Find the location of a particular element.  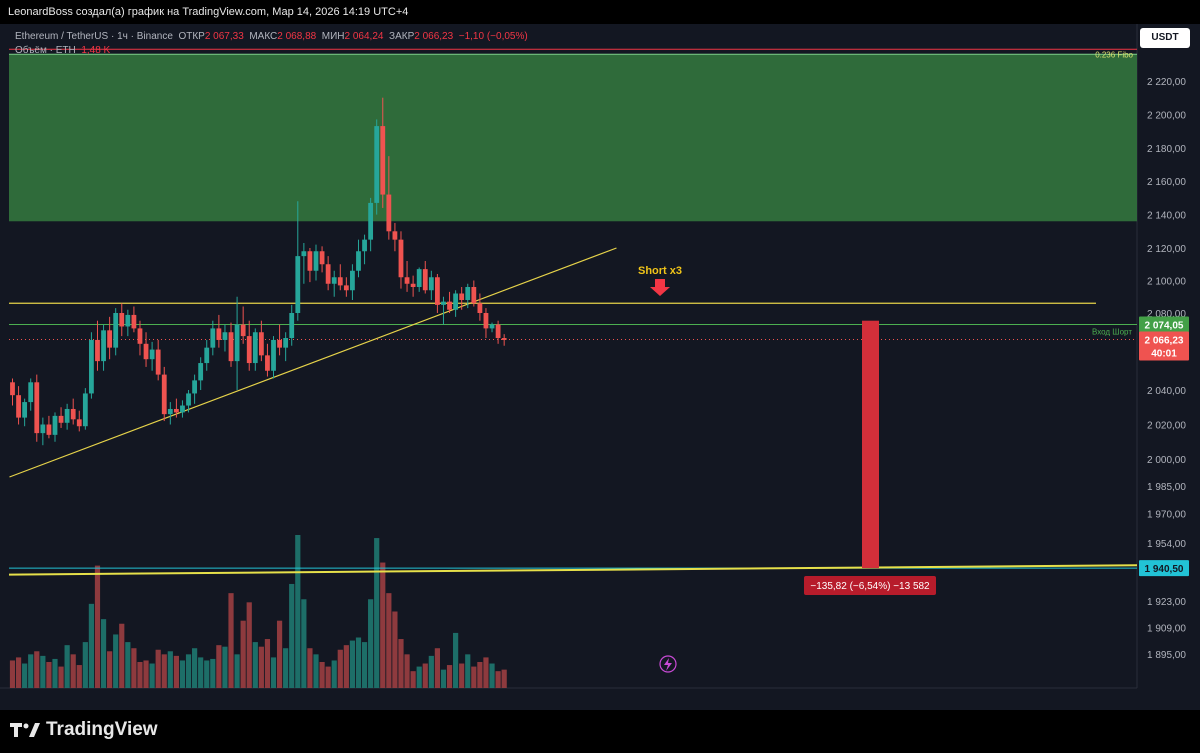

x-tick-label: 14 is located at coordinates (553, 709).